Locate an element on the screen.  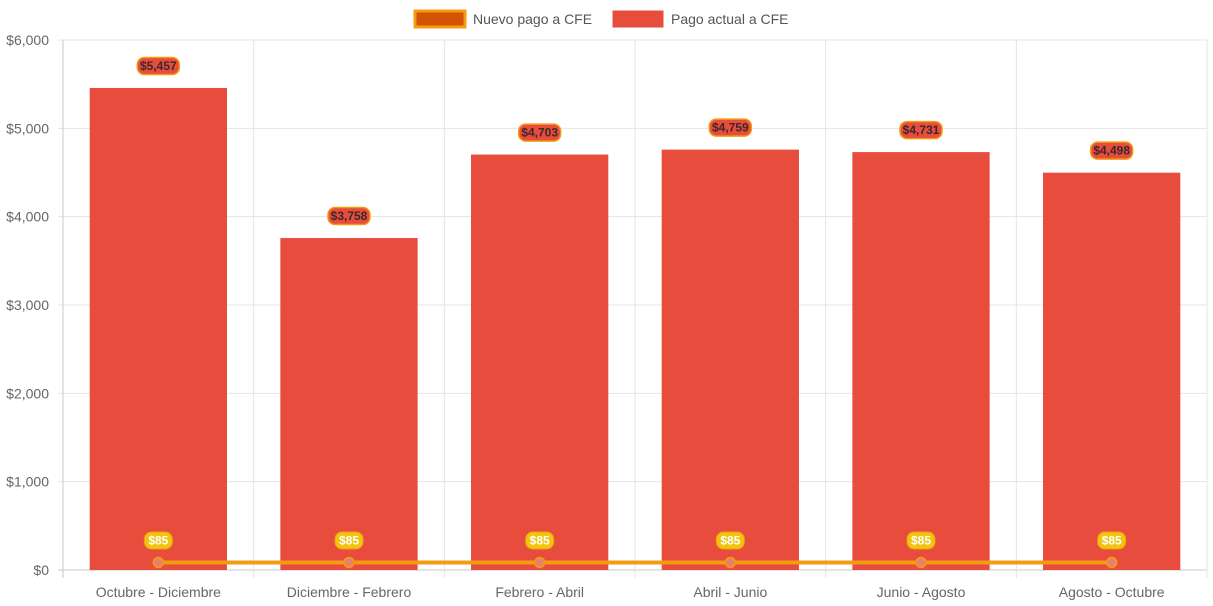
y-tick-label: $1,000 is located at coordinates (27, 482).